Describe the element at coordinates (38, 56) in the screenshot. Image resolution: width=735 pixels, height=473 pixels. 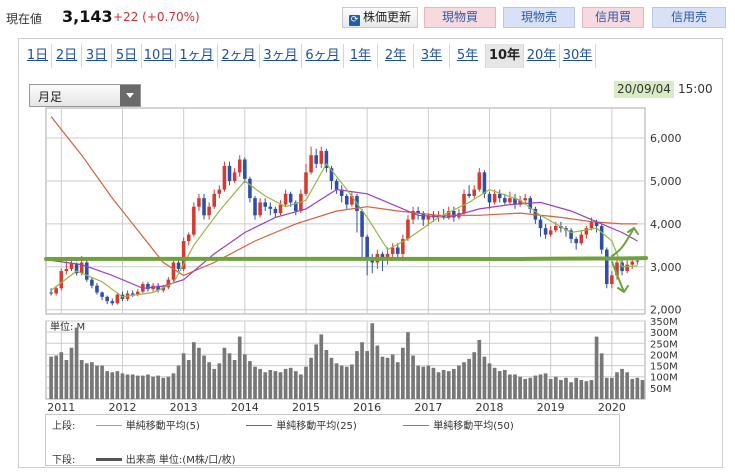
I see `period-tab: 1日` at that location.